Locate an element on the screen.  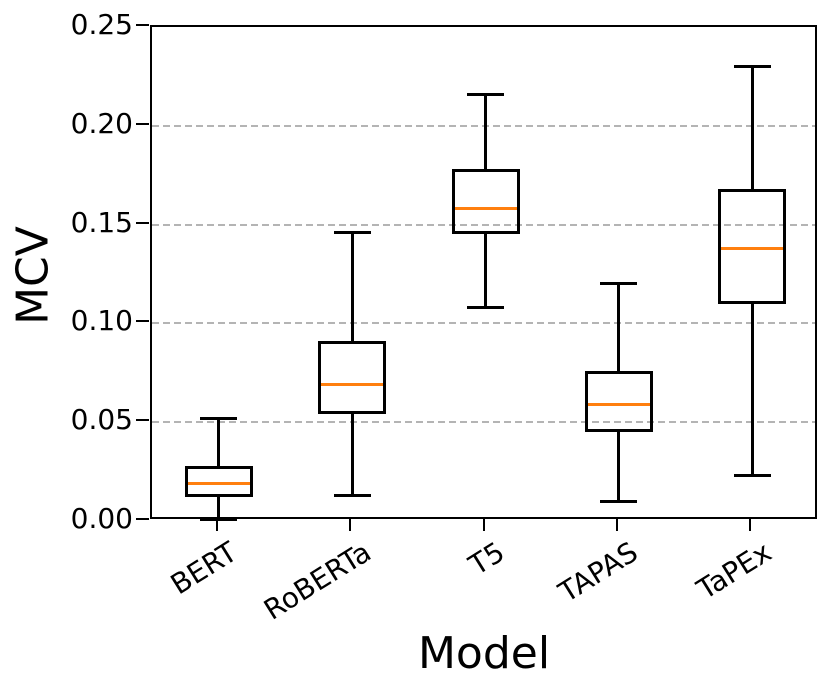
y-tick-label: 0.05 is located at coordinates (101, 420).